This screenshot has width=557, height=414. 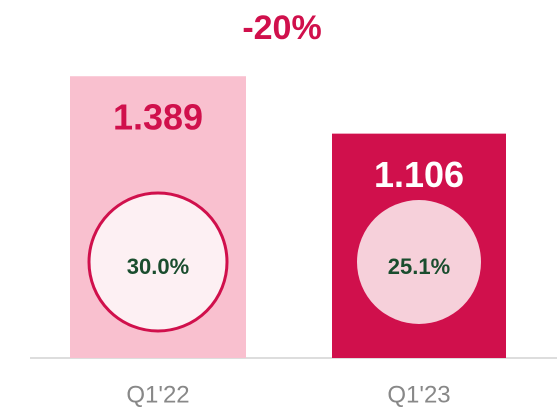 I want to click on circle-label: 30.0%, so click(x=158, y=266).